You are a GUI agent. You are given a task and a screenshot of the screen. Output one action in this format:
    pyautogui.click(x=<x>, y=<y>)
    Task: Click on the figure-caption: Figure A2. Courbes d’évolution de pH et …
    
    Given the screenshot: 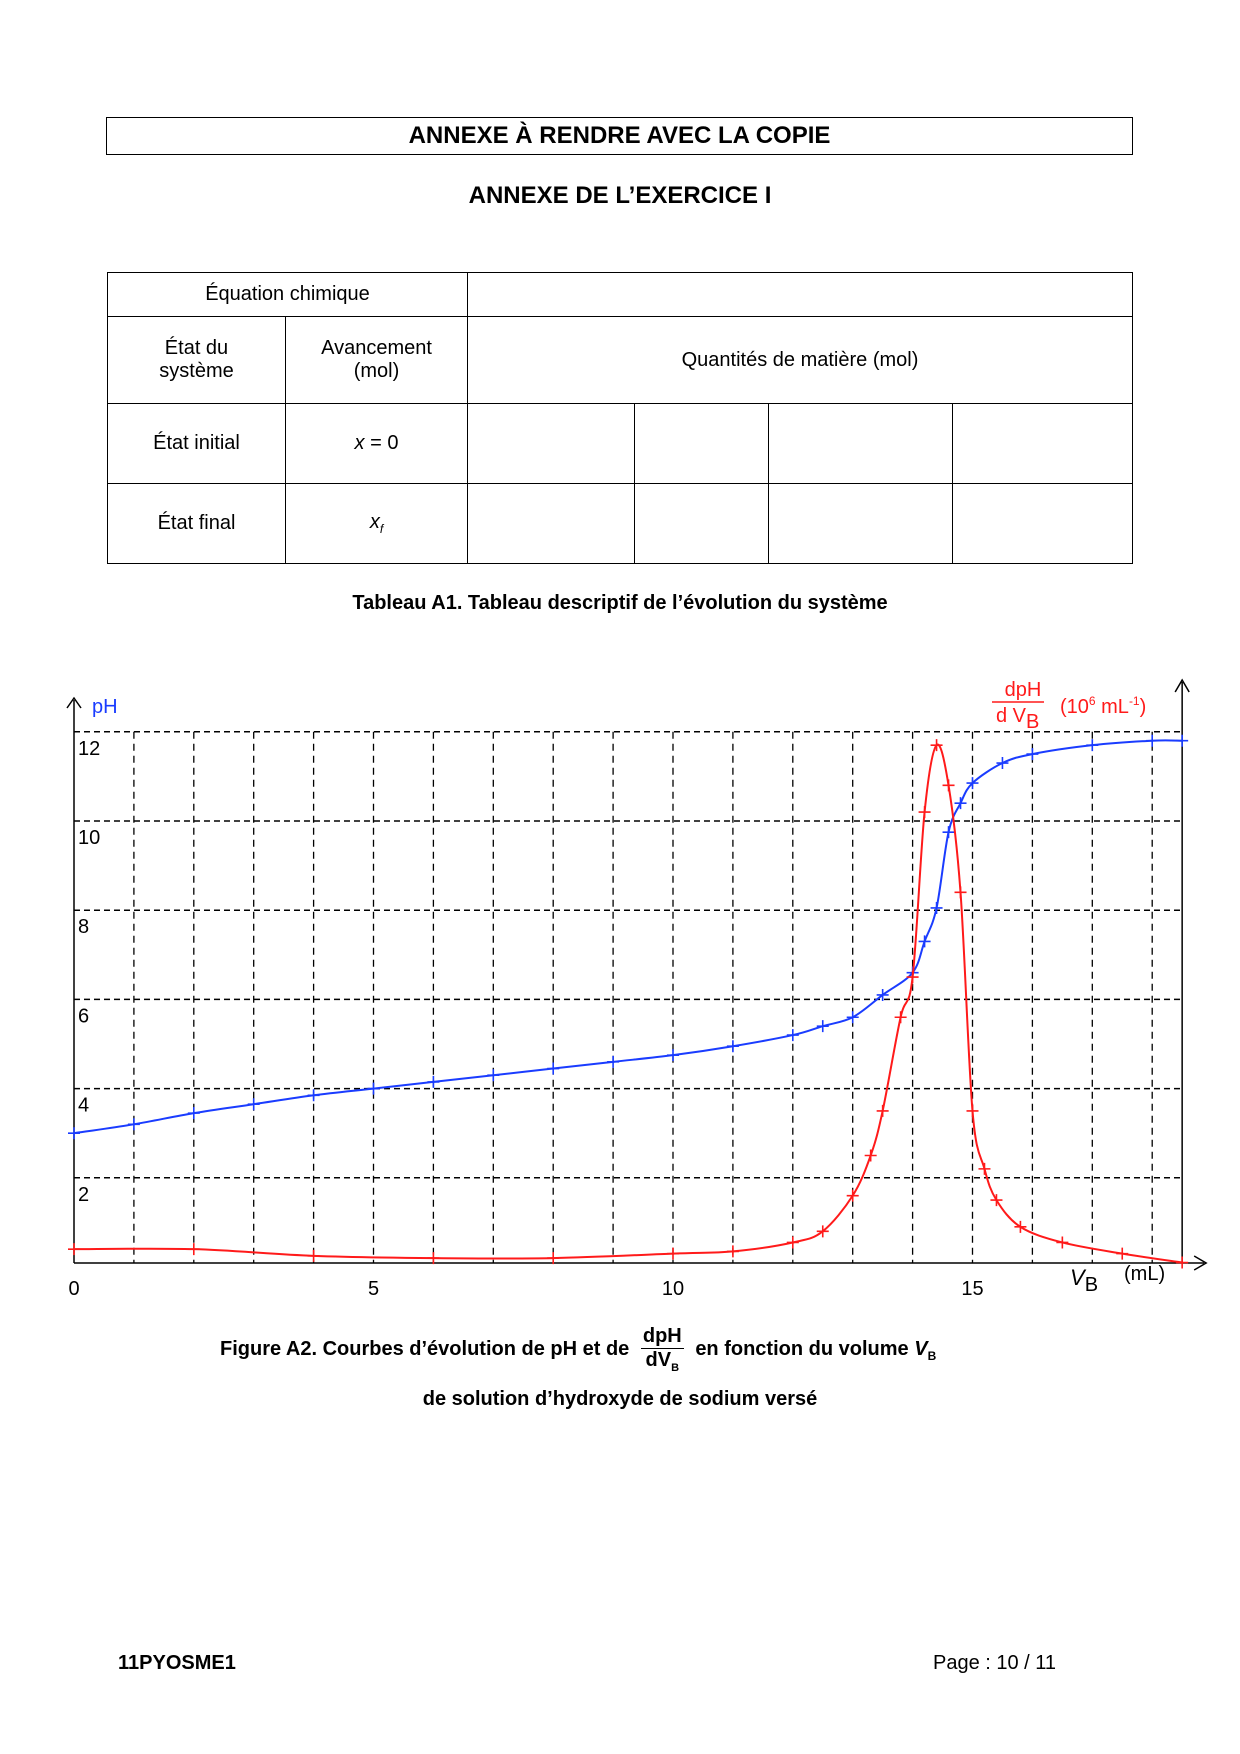 What is the action you would take?
    pyautogui.click(x=578, y=1349)
    